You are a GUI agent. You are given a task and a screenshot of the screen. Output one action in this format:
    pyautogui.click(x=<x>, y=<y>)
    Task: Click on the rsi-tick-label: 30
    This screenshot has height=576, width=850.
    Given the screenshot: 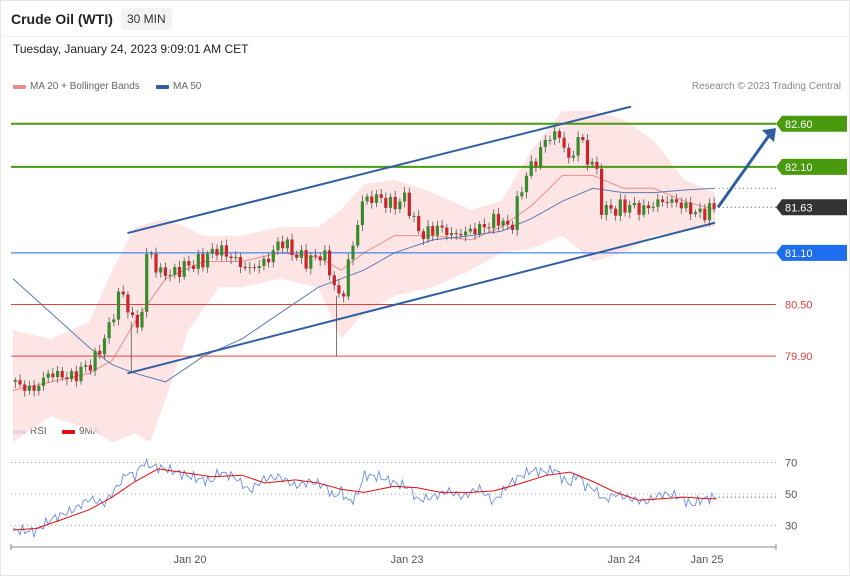 What is the action you would take?
    pyautogui.click(x=791, y=526)
    